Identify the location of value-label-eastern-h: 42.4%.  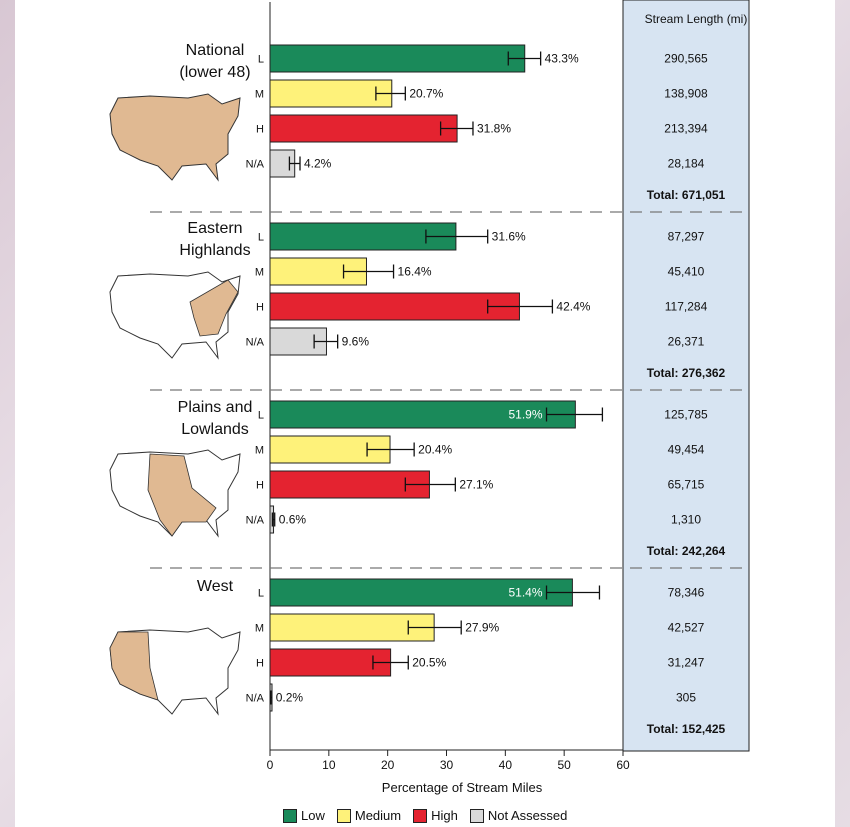
(573, 307).